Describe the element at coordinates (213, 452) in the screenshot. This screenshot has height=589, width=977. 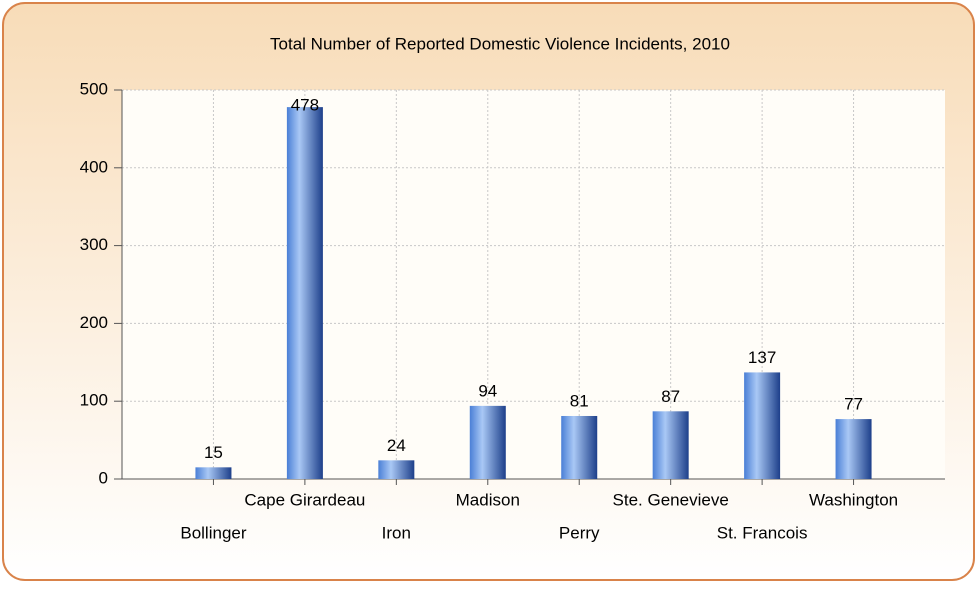
I see `value-label: 15` at that location.